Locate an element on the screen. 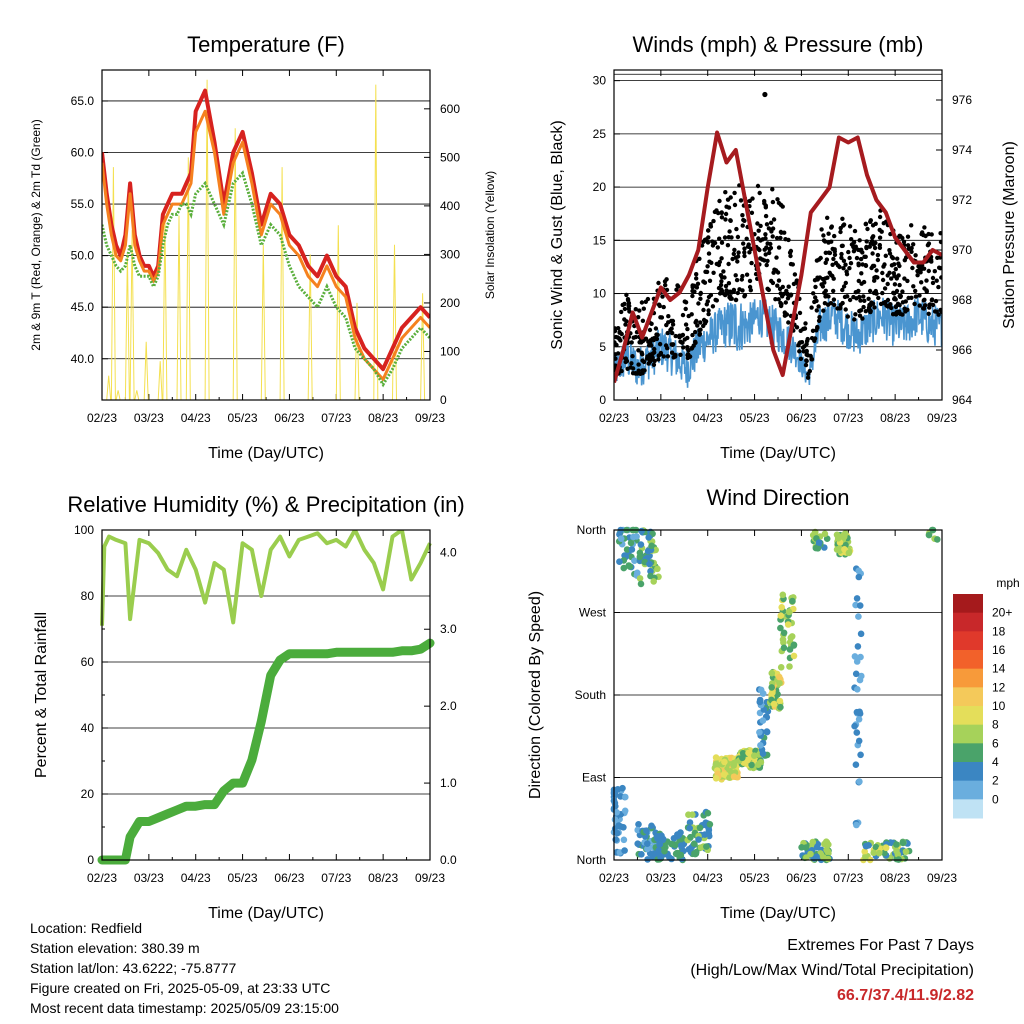 The height and width of the screenshot is (1024, 1024). panel-1-x-axis-label: Time (Day/UTC) is located at coordinates (266, 453).